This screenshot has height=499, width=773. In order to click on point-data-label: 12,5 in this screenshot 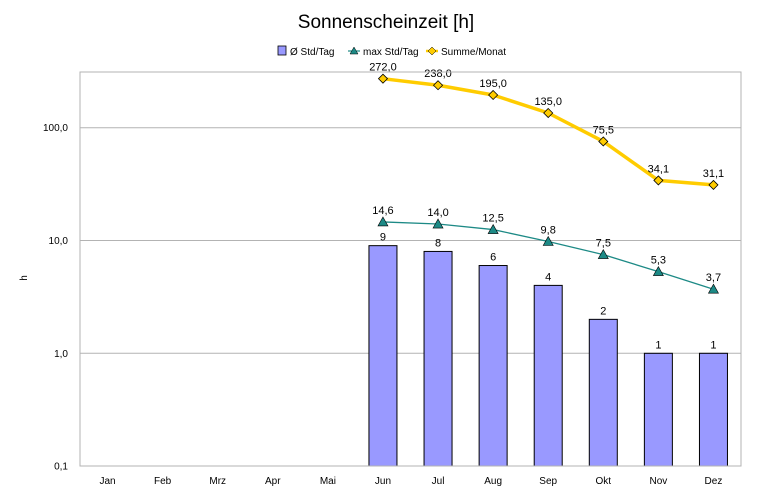, I will do `click(492, 219)`.